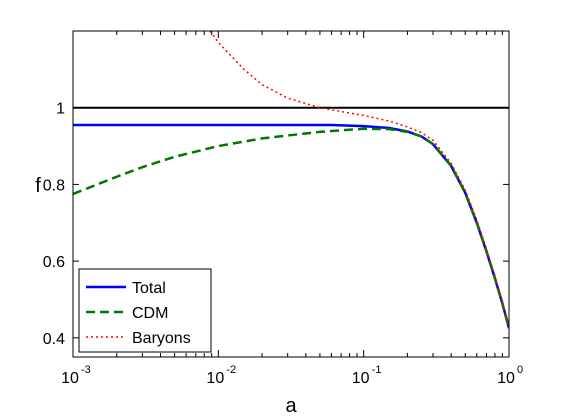 The image size is (561, 420). I want to click on x-tick-exponent: -3, so click(86, 370).